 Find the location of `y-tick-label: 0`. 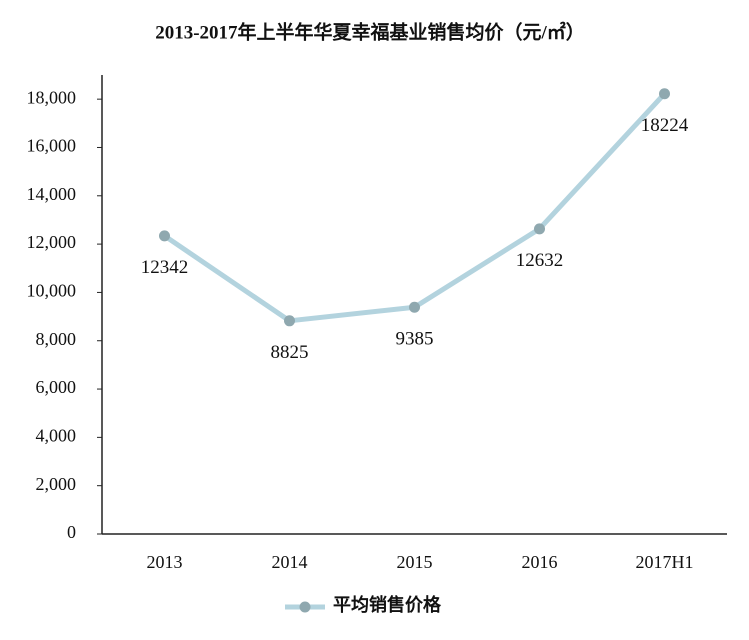

y-tick-label: 0 is located at coordinates (71, 532).